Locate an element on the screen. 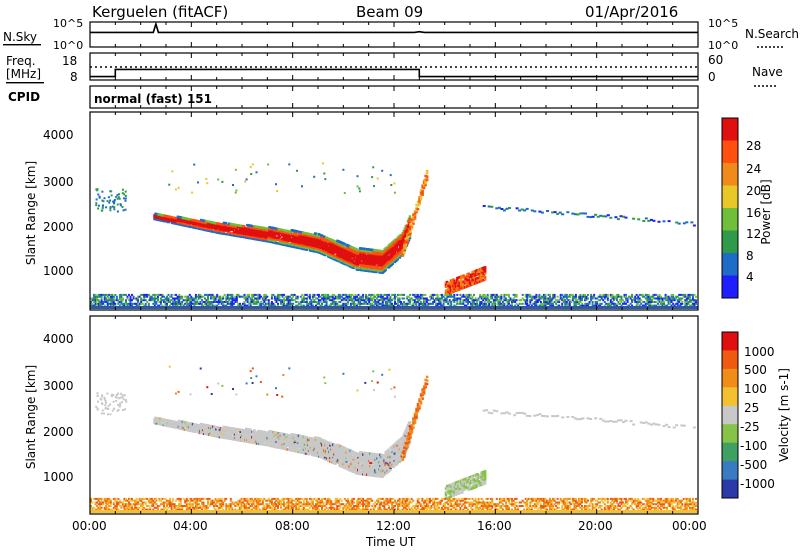 The image size is (800, 554). colorbar-swatch is located at coordinates (730, 242).